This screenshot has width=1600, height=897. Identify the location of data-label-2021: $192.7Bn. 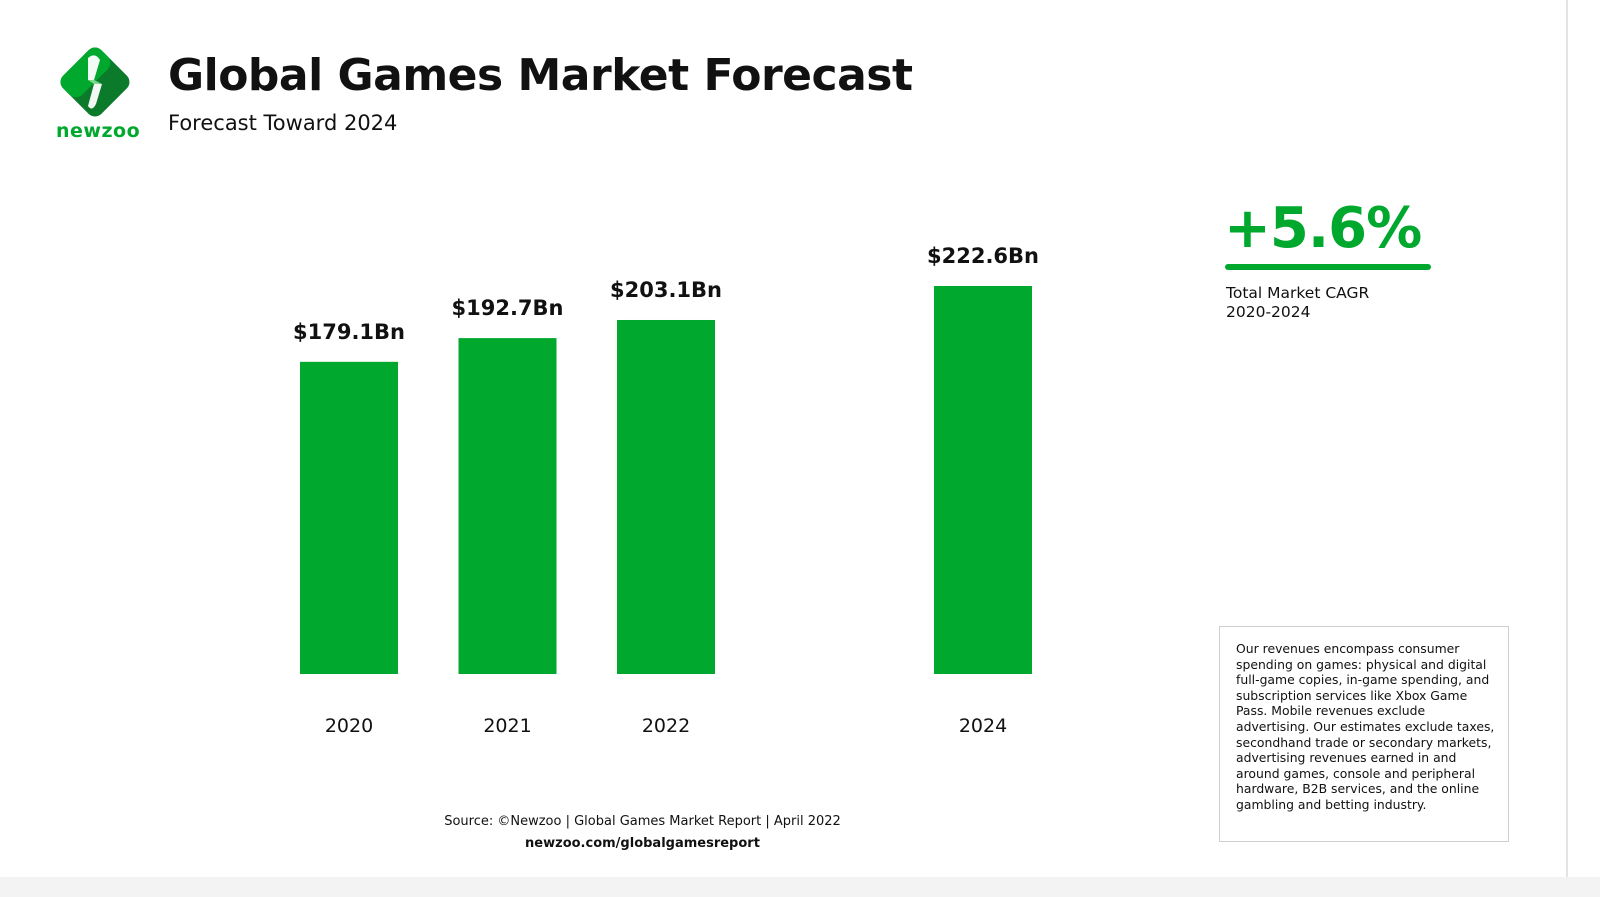
(508, 308).